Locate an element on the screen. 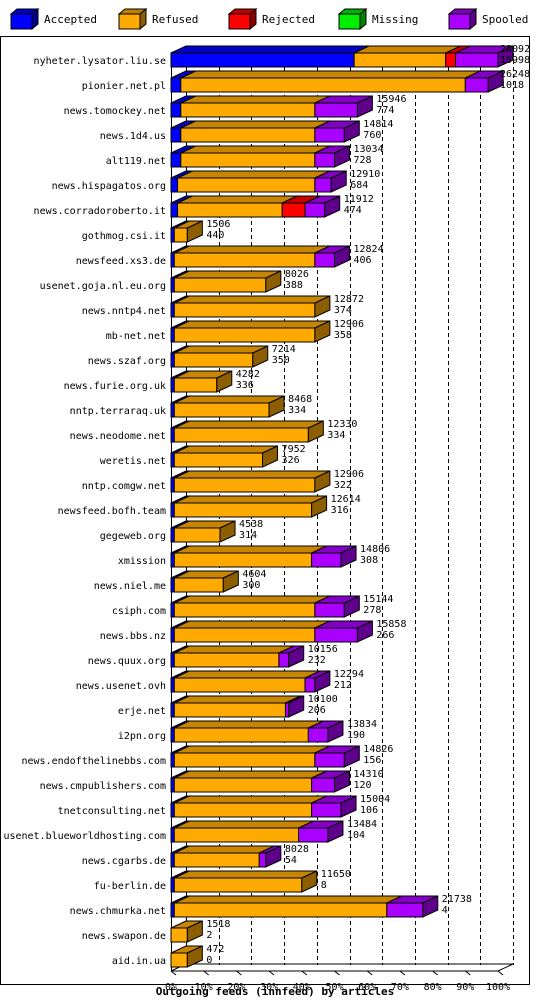  bar-top-accepted is located at coordinates (270, 49).